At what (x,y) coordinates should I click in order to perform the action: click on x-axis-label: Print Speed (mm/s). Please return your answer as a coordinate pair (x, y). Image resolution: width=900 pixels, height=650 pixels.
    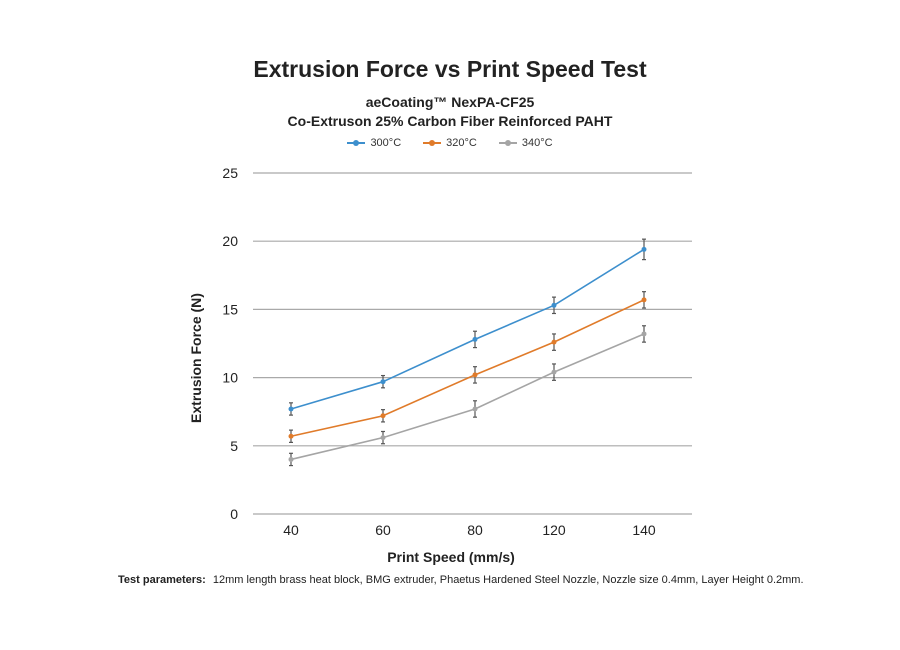
    Looking at the image, I should click on (451, 557).